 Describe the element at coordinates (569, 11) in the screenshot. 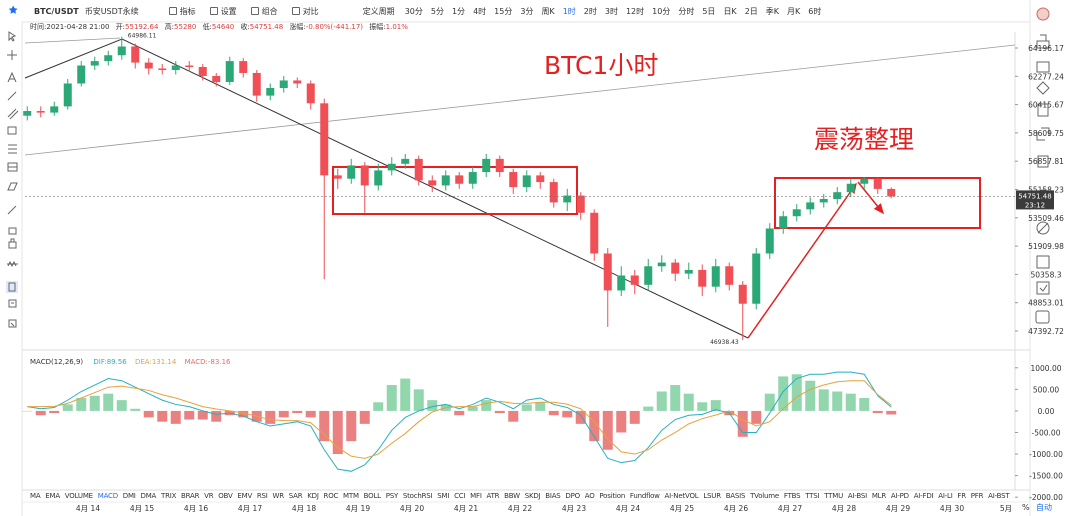

I see `period-button: 1时` at that location.